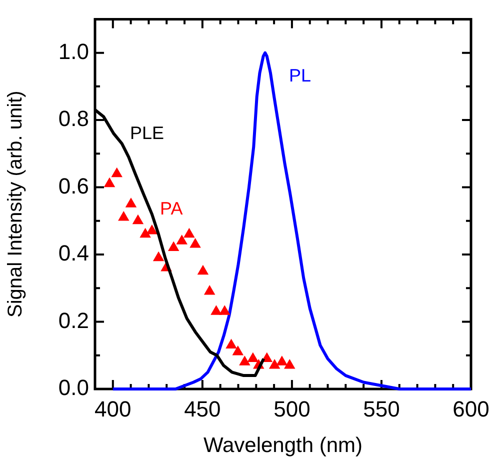 The image size is (502, 463). Describe the element at coordinates (113, 409) in the screenshot. I see `x-tick-label: 400` at that location.